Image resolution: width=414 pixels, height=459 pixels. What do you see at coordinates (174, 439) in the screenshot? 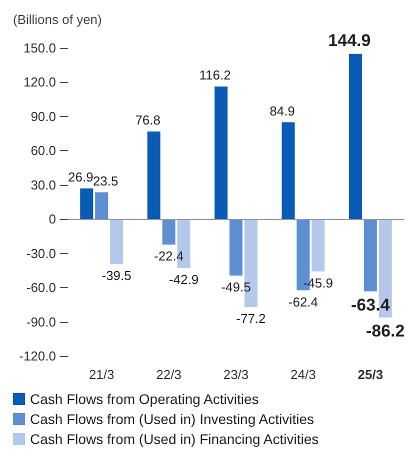
I see `legend-label: Cash Flows from (Used in) Financing Activities` at bounding box center [174, 439].